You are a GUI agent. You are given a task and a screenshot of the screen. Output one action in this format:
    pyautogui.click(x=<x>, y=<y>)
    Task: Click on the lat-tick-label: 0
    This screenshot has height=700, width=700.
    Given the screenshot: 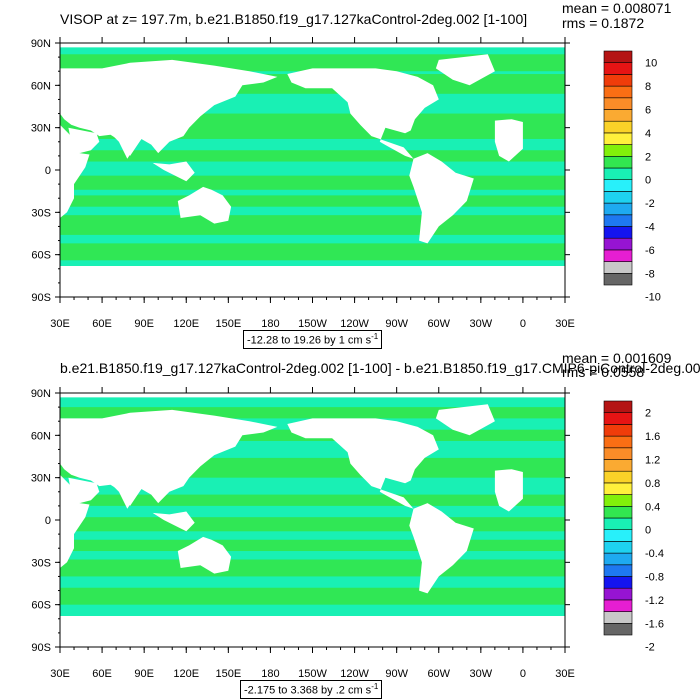 What is the action you would take?
    pyautogui.click(x=48, y=171)
    